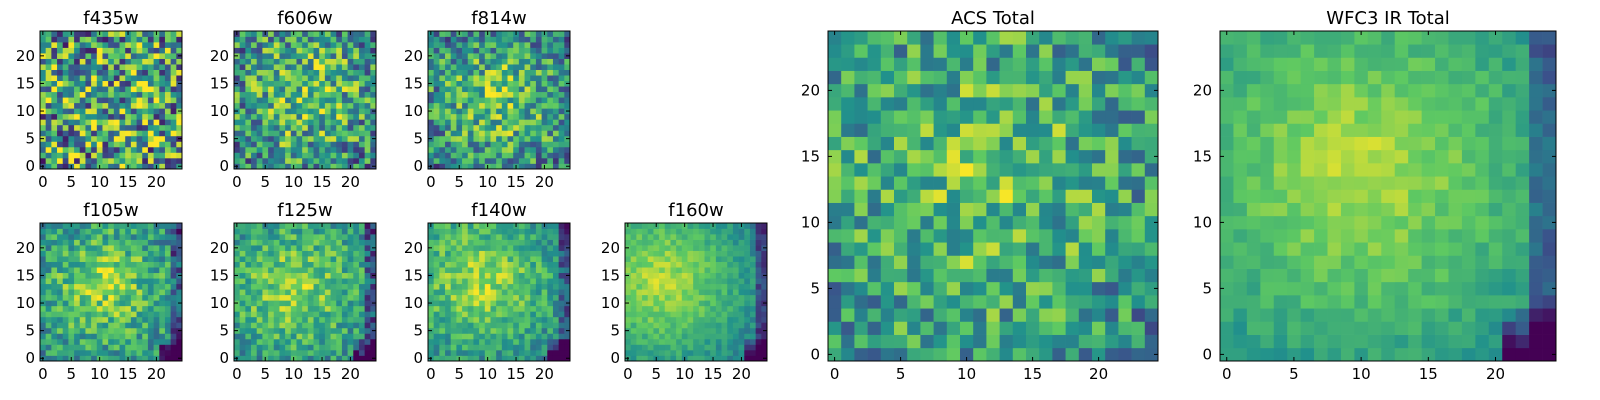 The width and height of the screenshot is (1600, 400). I want to click on y-tick-label: 20, so click(219, 56).